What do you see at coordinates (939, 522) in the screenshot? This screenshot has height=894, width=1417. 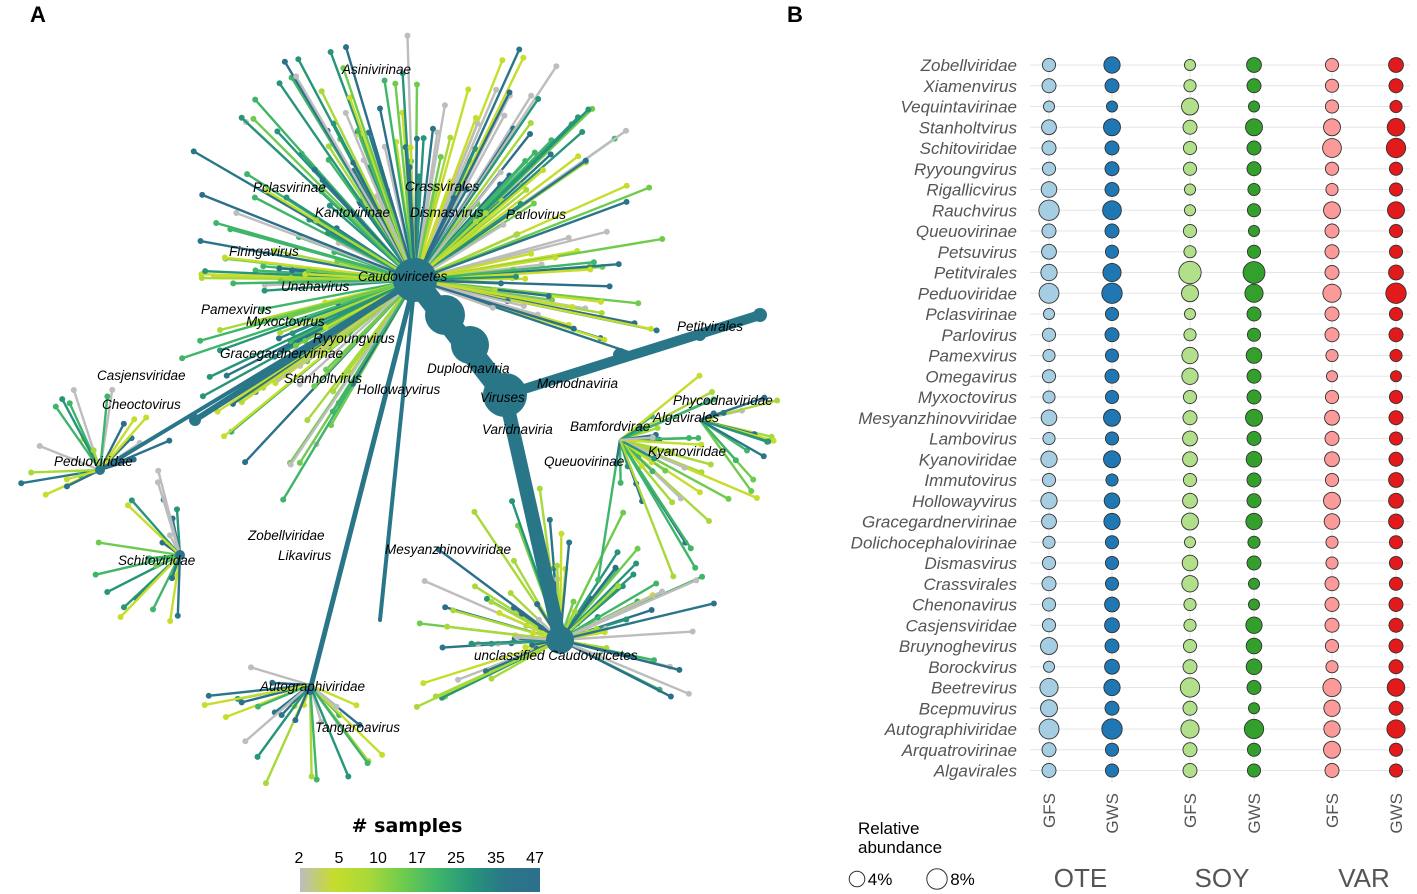 I see `row-label: Gracegardnervirinae` at bounding box center [939, 522].